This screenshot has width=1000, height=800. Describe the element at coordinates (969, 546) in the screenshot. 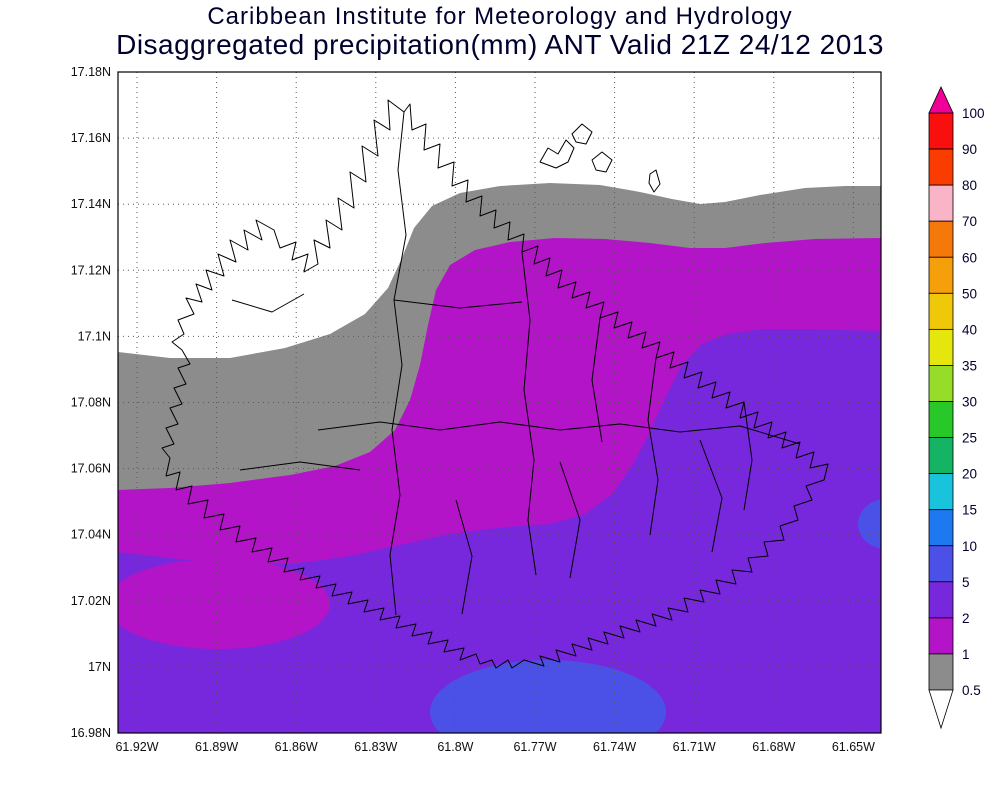

I see `legend-value-label: 10` at that location.